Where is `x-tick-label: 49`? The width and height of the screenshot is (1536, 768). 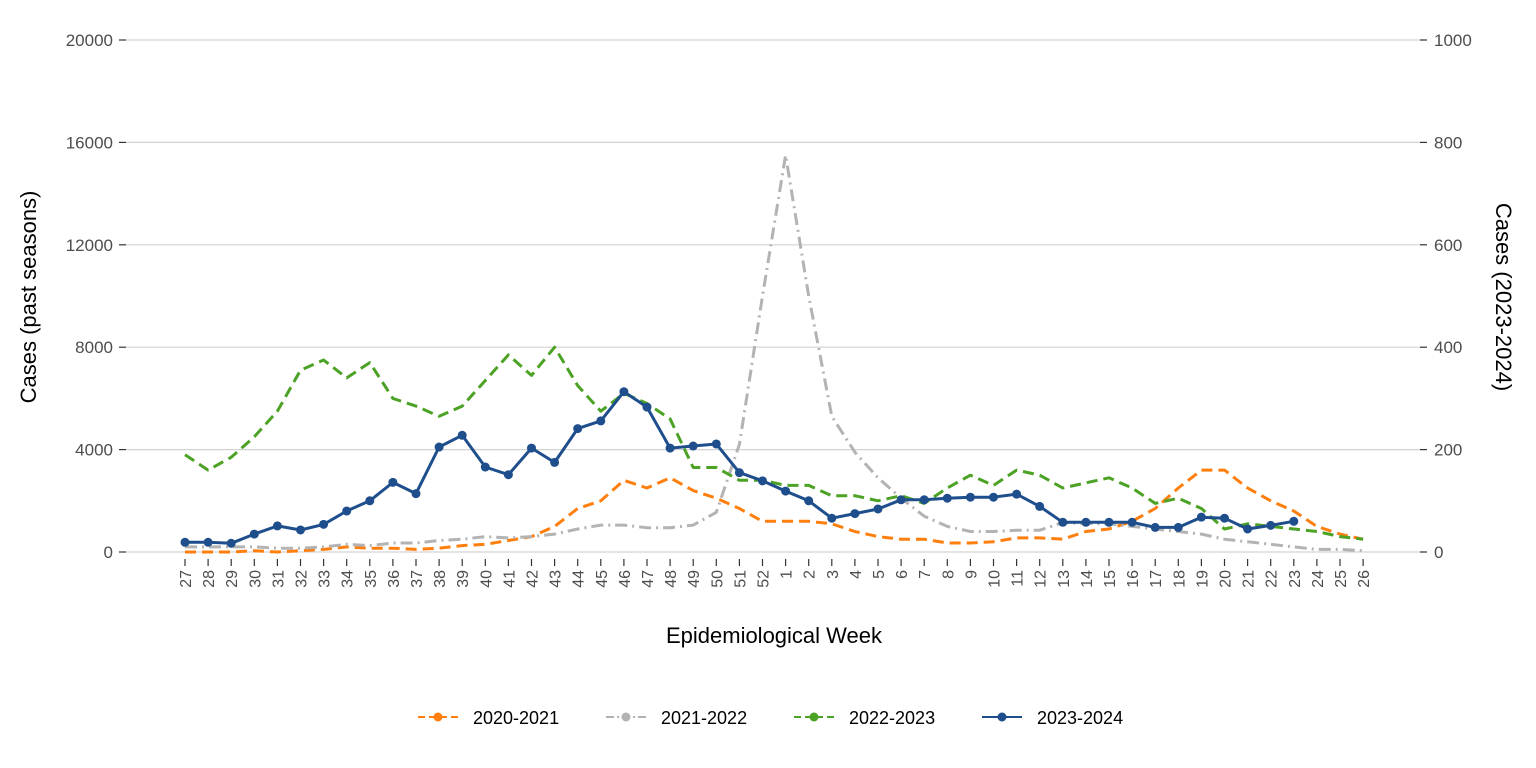
x-tick-label: 49 is located at coordinates (694, 579).